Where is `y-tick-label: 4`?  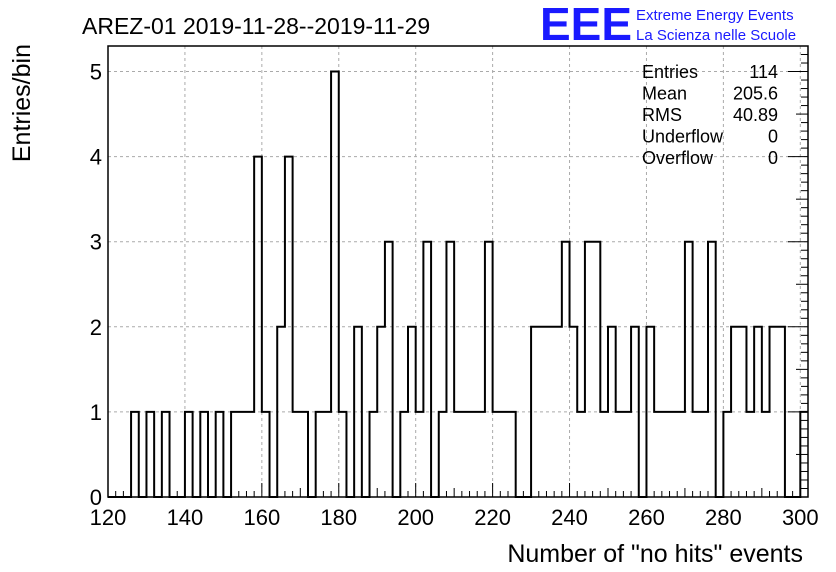
y-tick-label: 4 is located at coordinates (96, 157).